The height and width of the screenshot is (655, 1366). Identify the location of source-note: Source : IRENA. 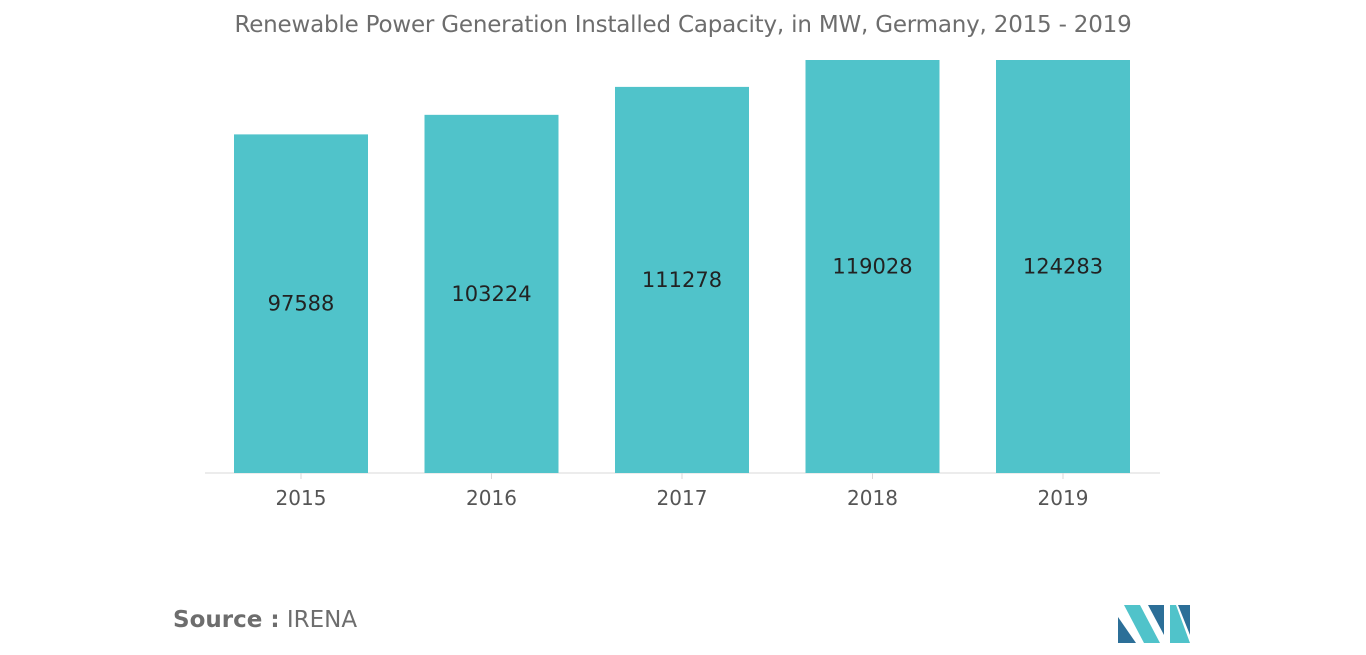
(265, 620).